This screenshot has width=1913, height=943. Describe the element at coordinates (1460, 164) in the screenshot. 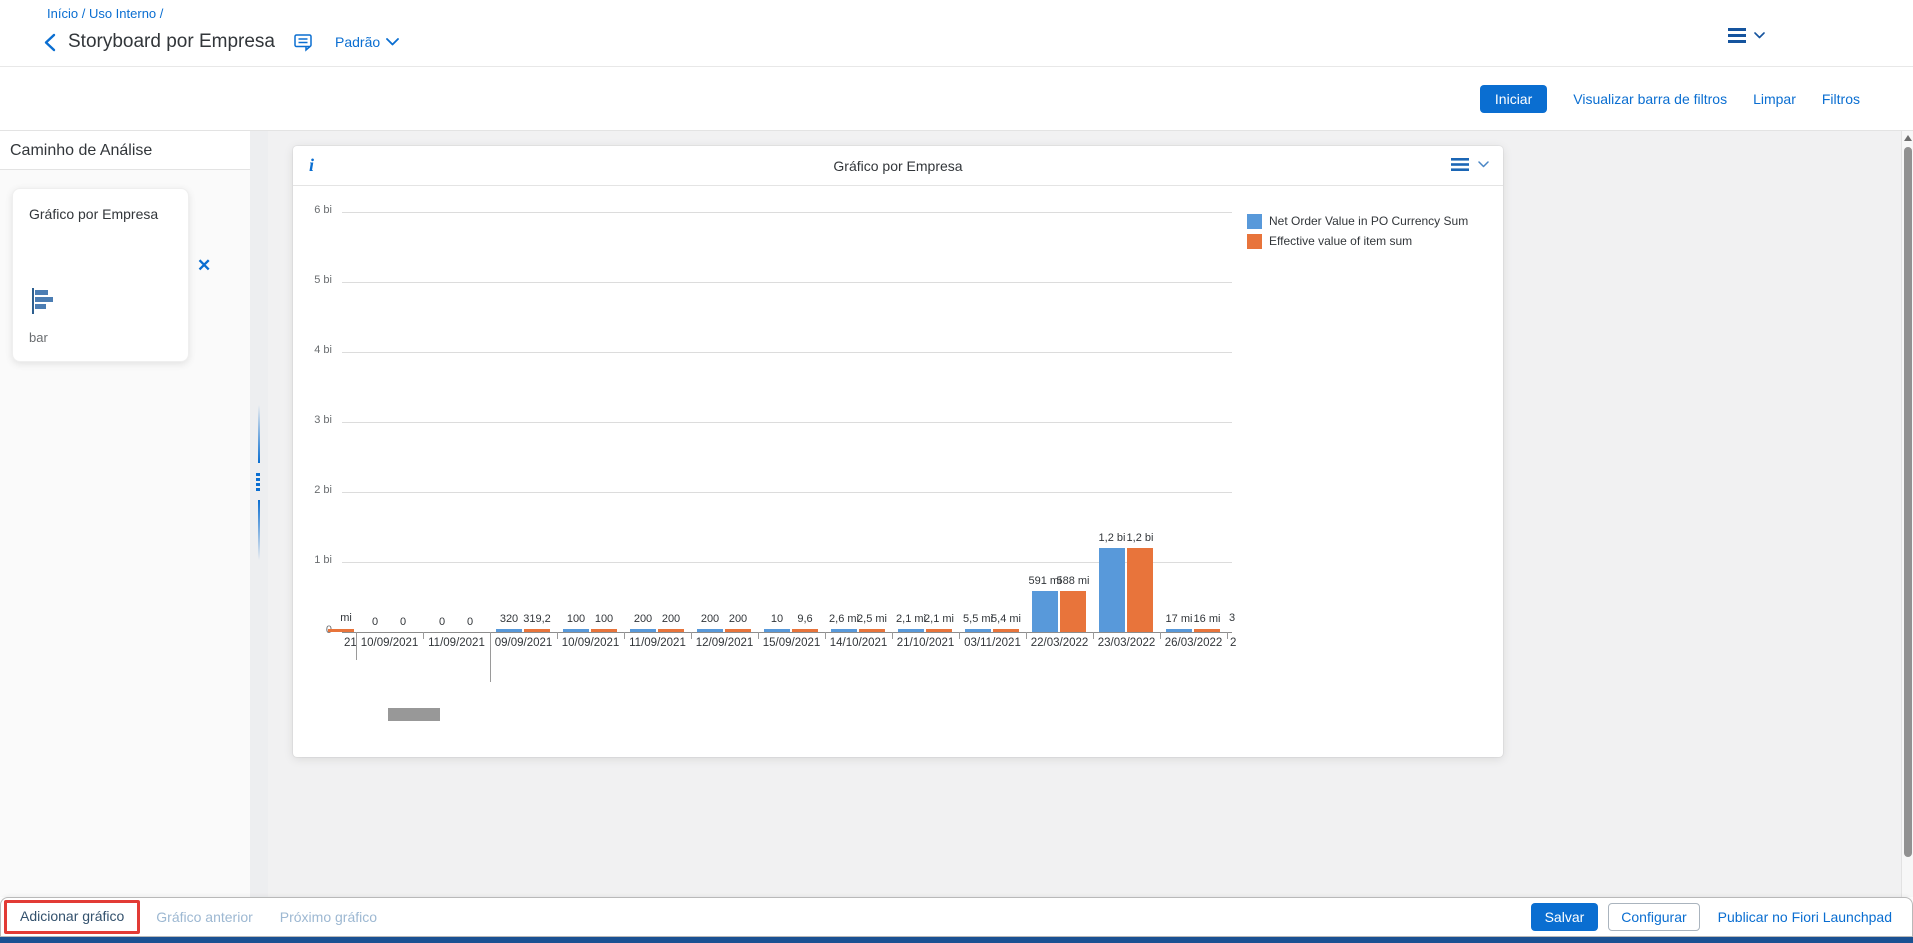

I see `hamburger-icon` at that location.